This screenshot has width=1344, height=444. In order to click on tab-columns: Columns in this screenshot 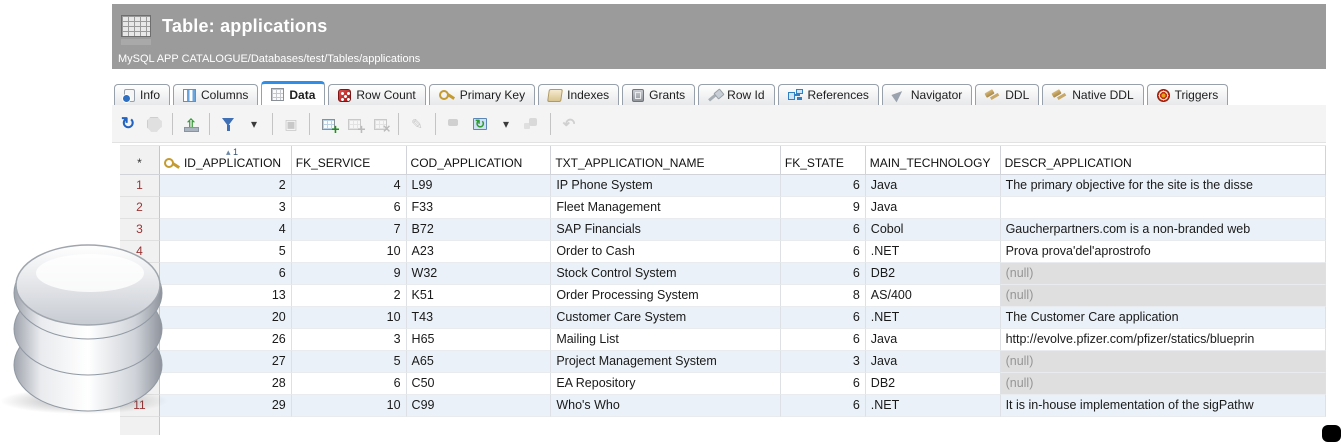, I will do `click(216, 94)`.